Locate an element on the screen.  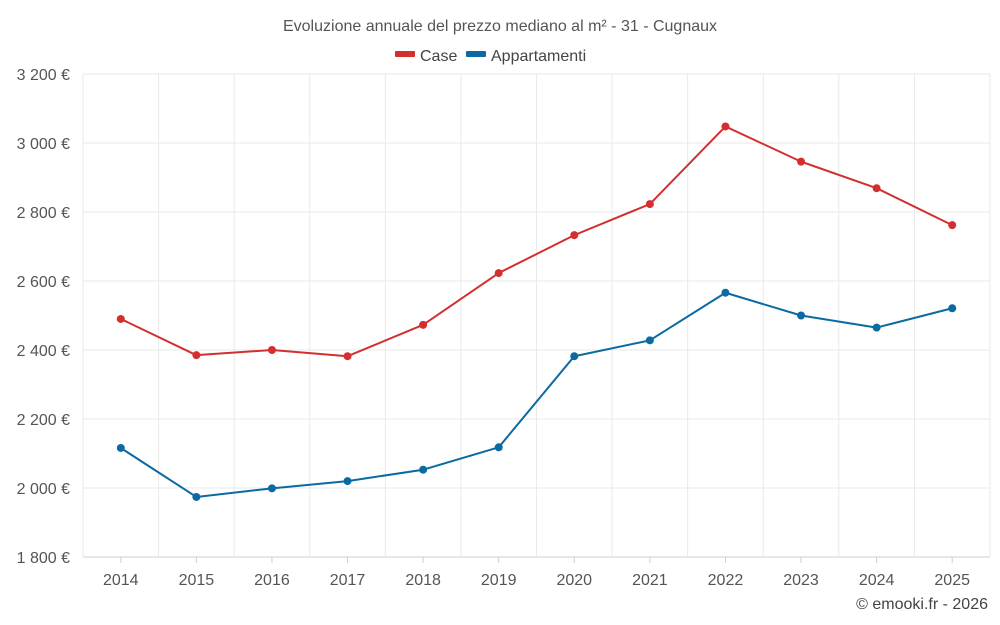
data-point-appartamenti-2024 is located at coordinates (876, 327).